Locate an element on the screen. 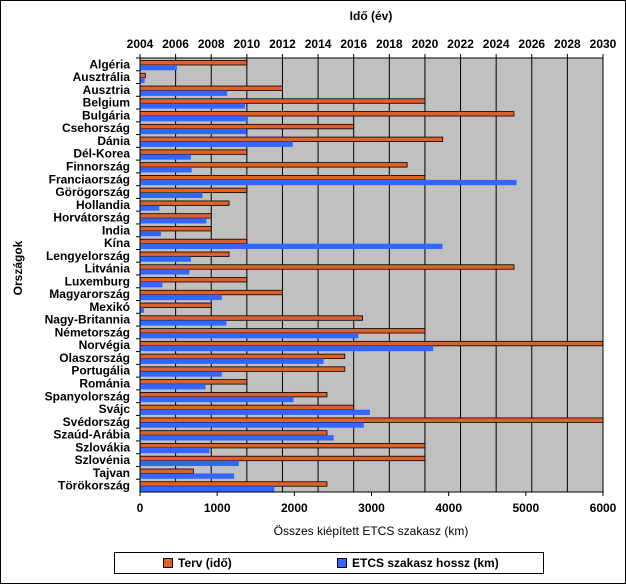 This screenshot has width=626, height=584. category-label: Szlovákia is located at coordinates (102, 447).